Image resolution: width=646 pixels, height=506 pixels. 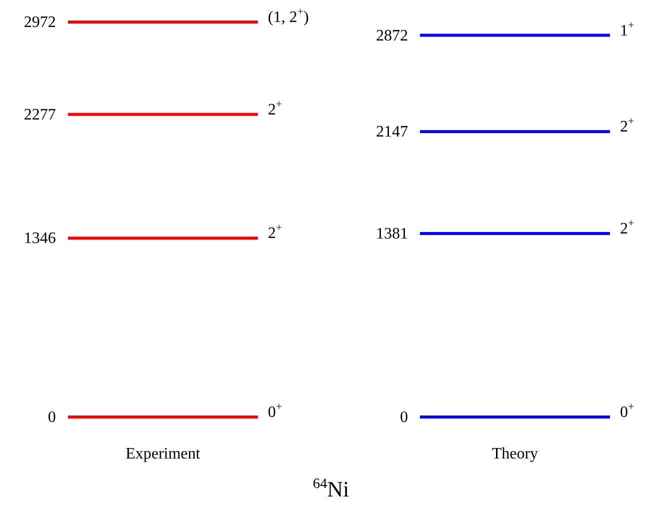 I want to click on data-label: 1381, so click(x=392, y=233).